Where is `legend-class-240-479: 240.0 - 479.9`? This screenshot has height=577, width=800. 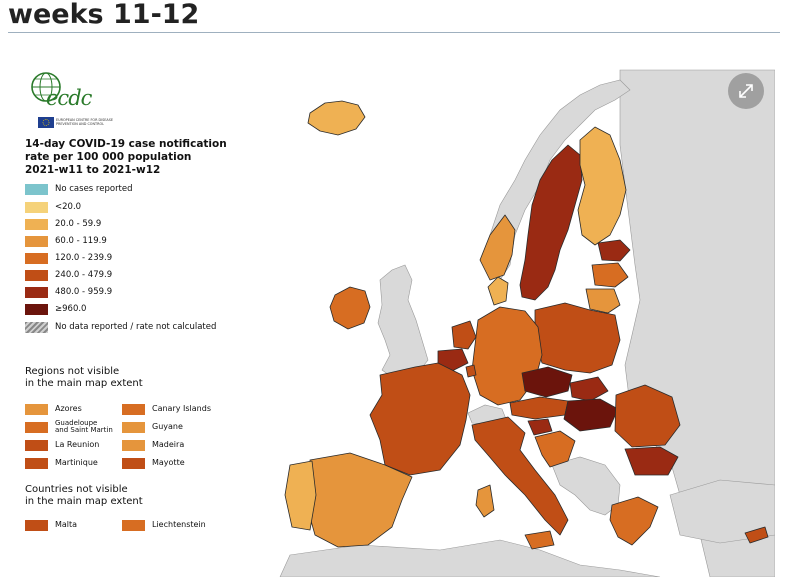
legend-class-240-479: 240.0 - 479.9 is located at coordinates (68, 275).